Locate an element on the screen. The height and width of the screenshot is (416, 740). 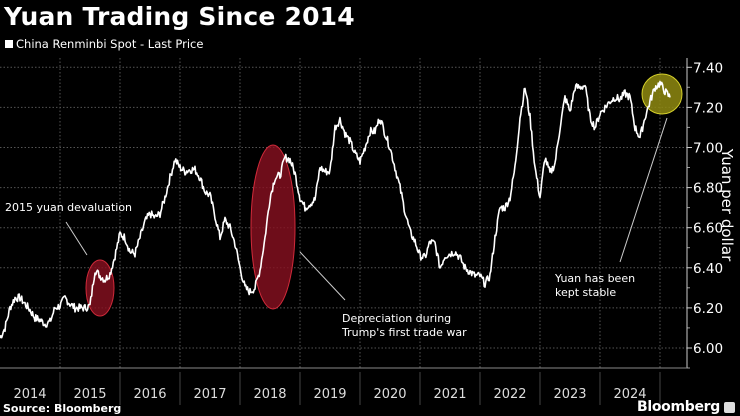
annotation-2024-line2: kept stable is located at coordinates (585, 292).